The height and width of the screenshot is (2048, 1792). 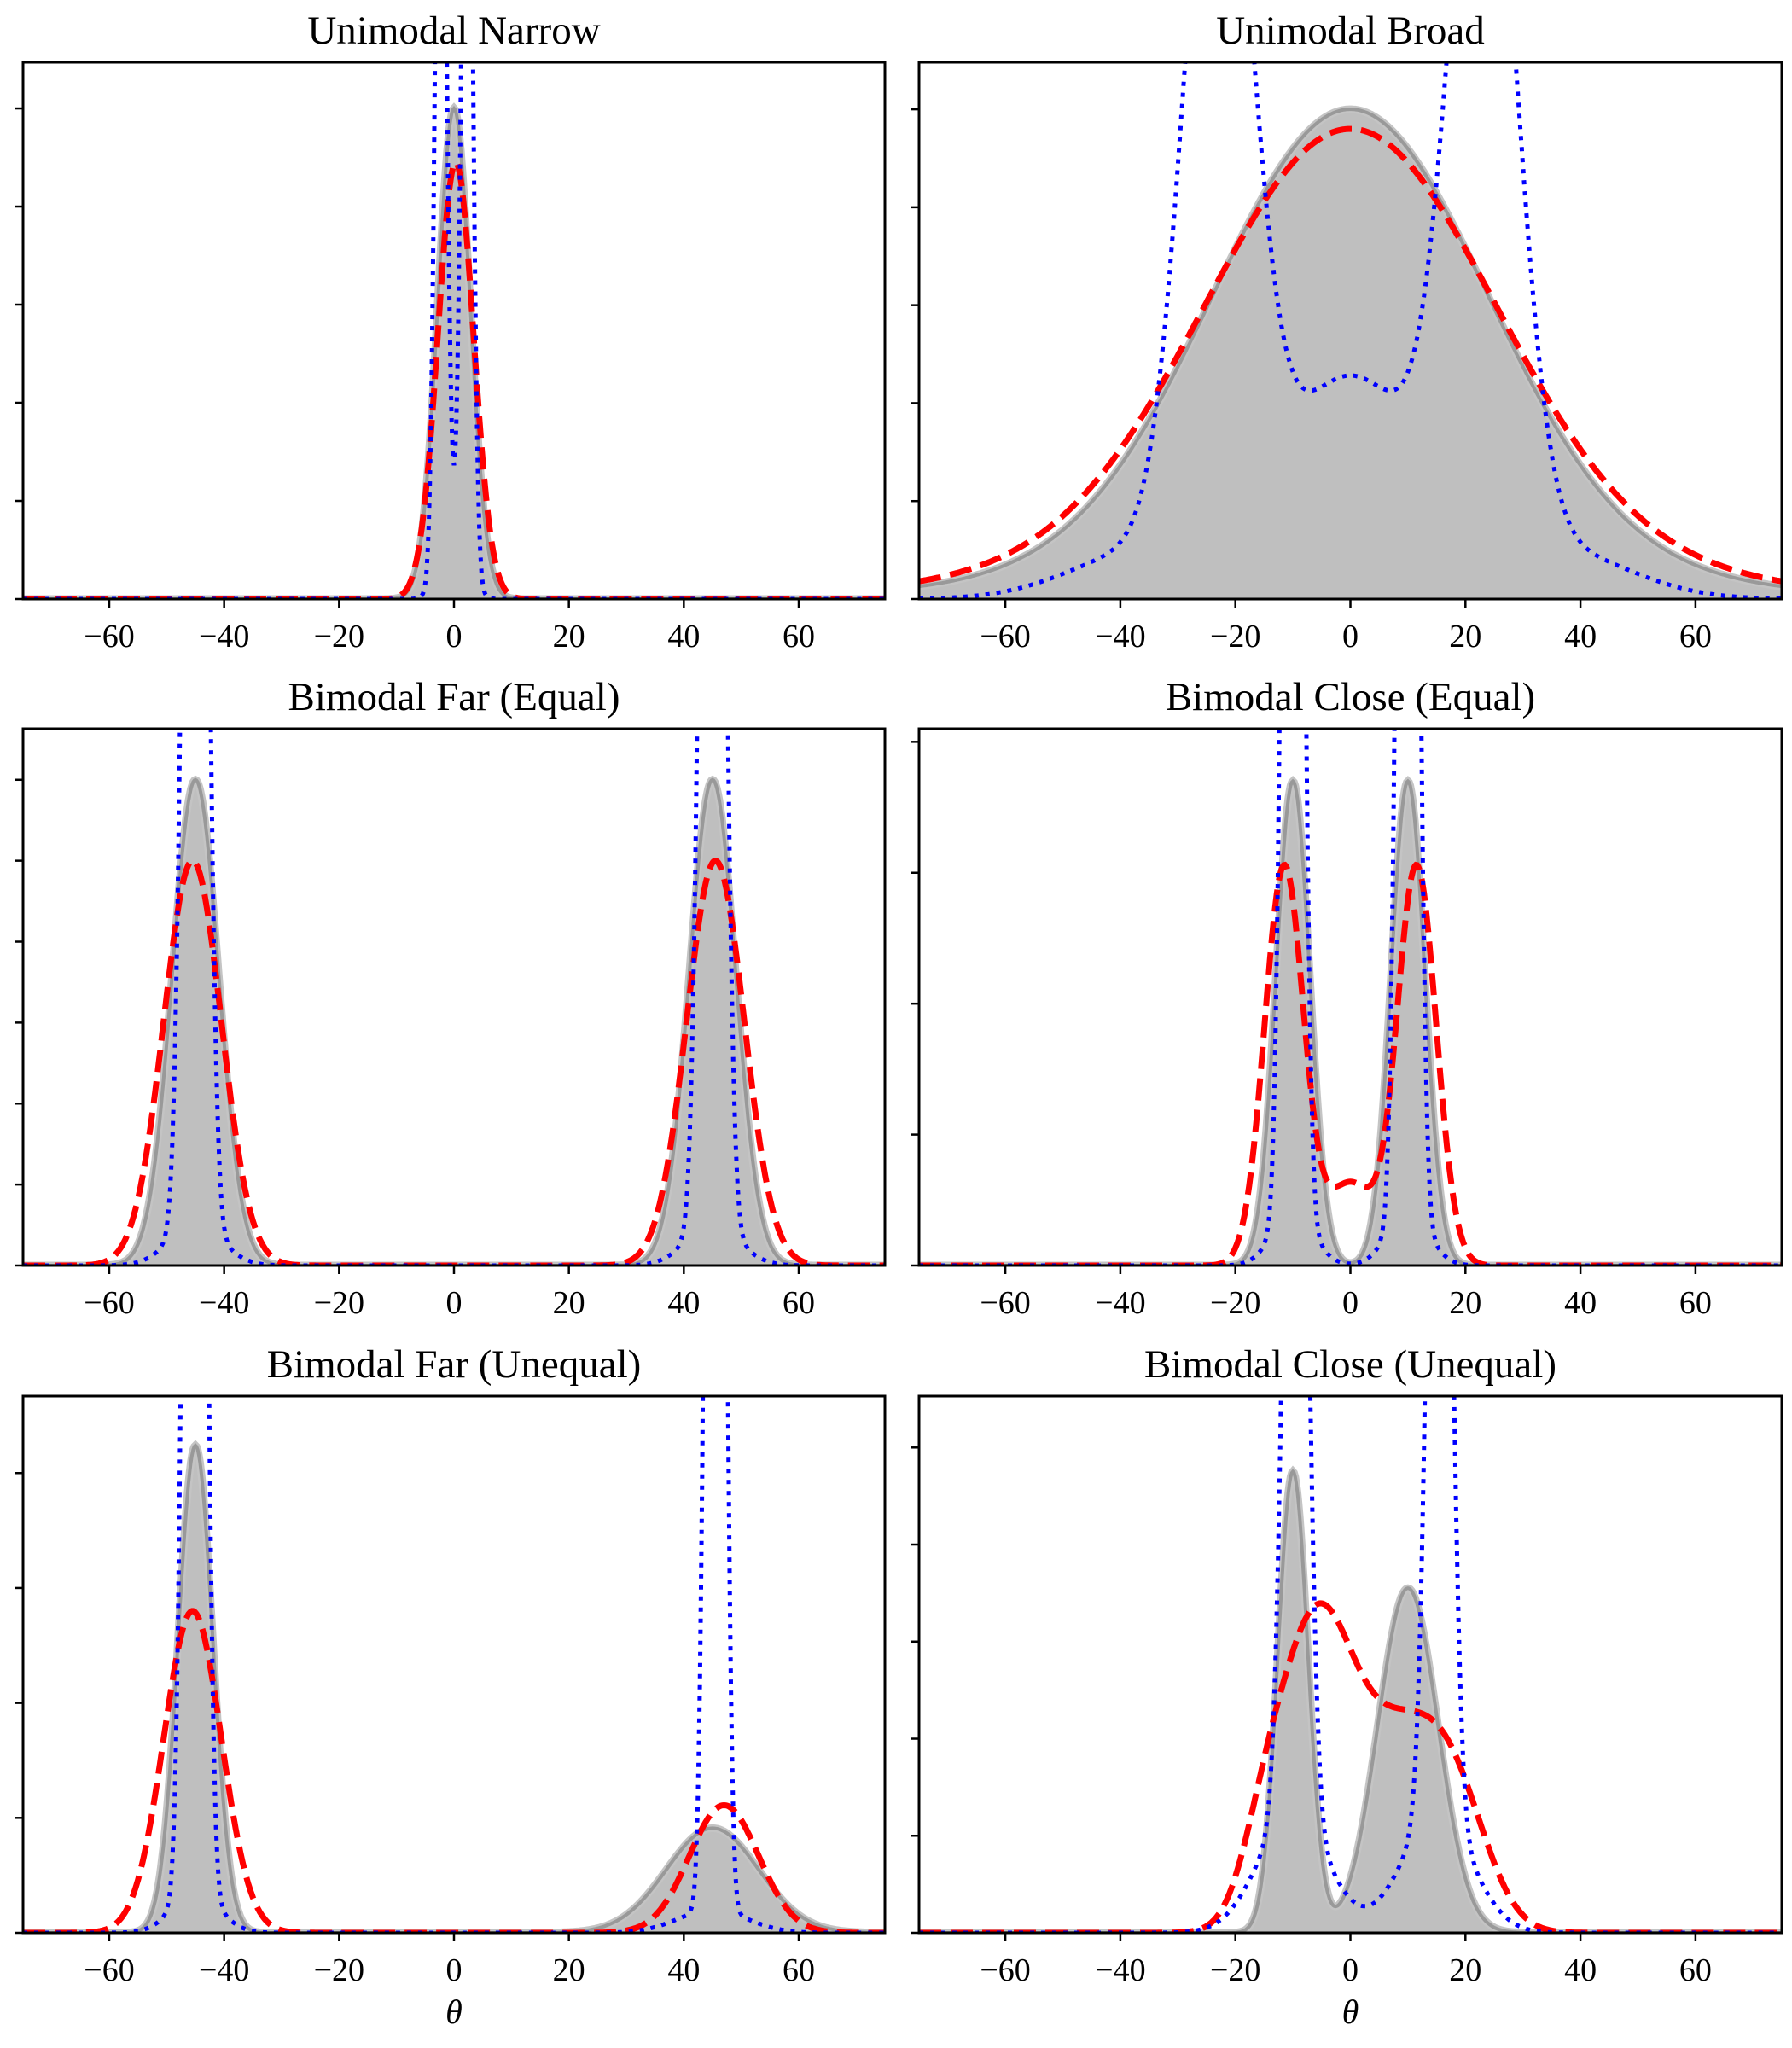 I want to click on subplot-title: Bimodal Far (Unequal), so click(x=455, y=1364).